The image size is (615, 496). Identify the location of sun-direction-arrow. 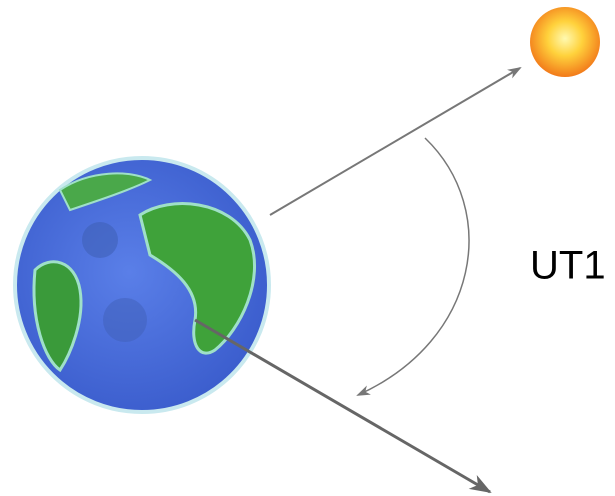
(395, 141).